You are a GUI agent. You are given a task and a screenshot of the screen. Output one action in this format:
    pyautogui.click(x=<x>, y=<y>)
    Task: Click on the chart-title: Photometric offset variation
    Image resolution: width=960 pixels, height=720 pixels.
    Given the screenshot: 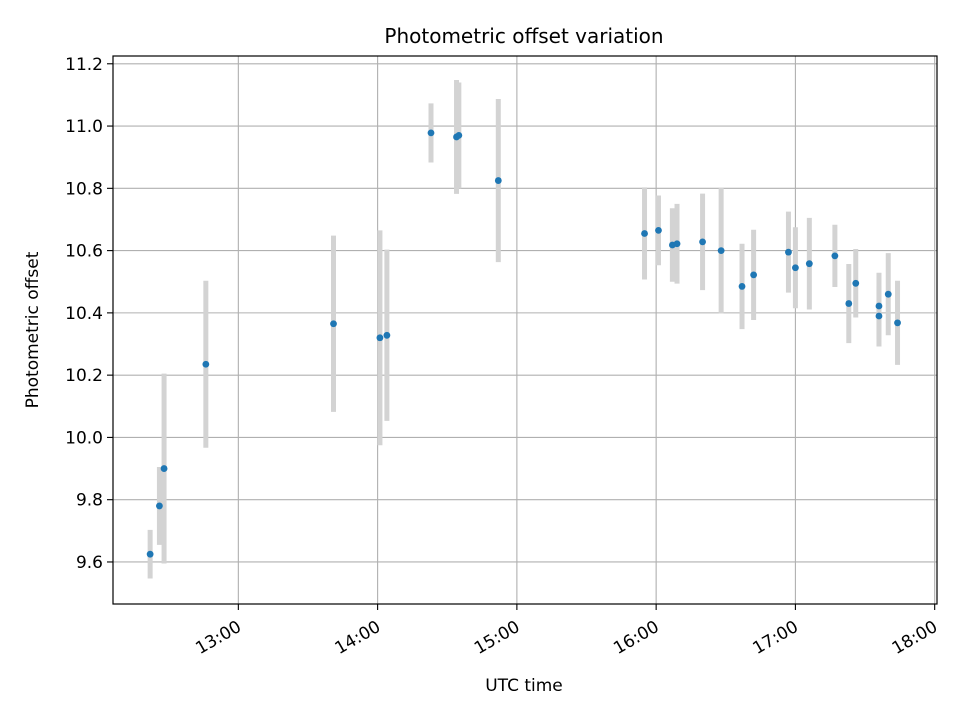 What is the action you would take?
    pyautogui.click(x=523, y=36)
    